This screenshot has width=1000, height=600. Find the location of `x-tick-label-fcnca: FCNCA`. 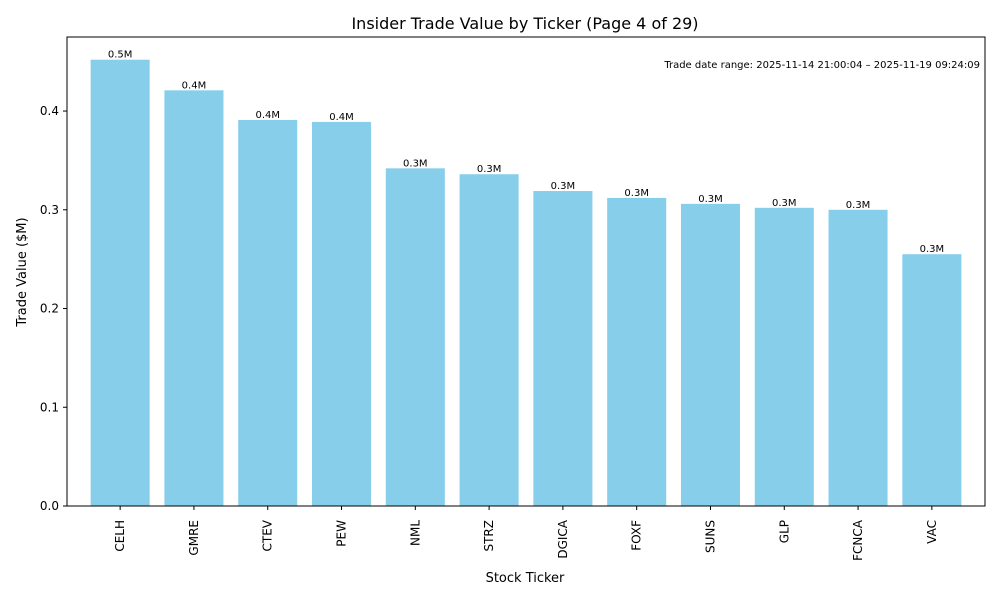

x-tick-label-fcnca: FCNCA is located at coordinates (858, 540).